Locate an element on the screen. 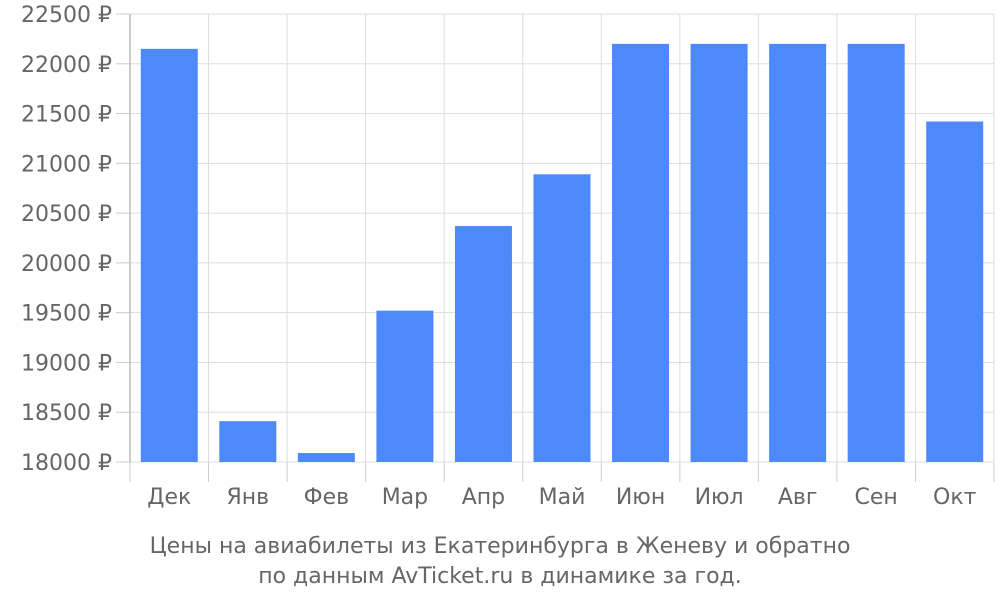 The height and width of the screenshot is (600, 1000). y-tick-label: 19000 ₽ is located at coordinates (66, 363).